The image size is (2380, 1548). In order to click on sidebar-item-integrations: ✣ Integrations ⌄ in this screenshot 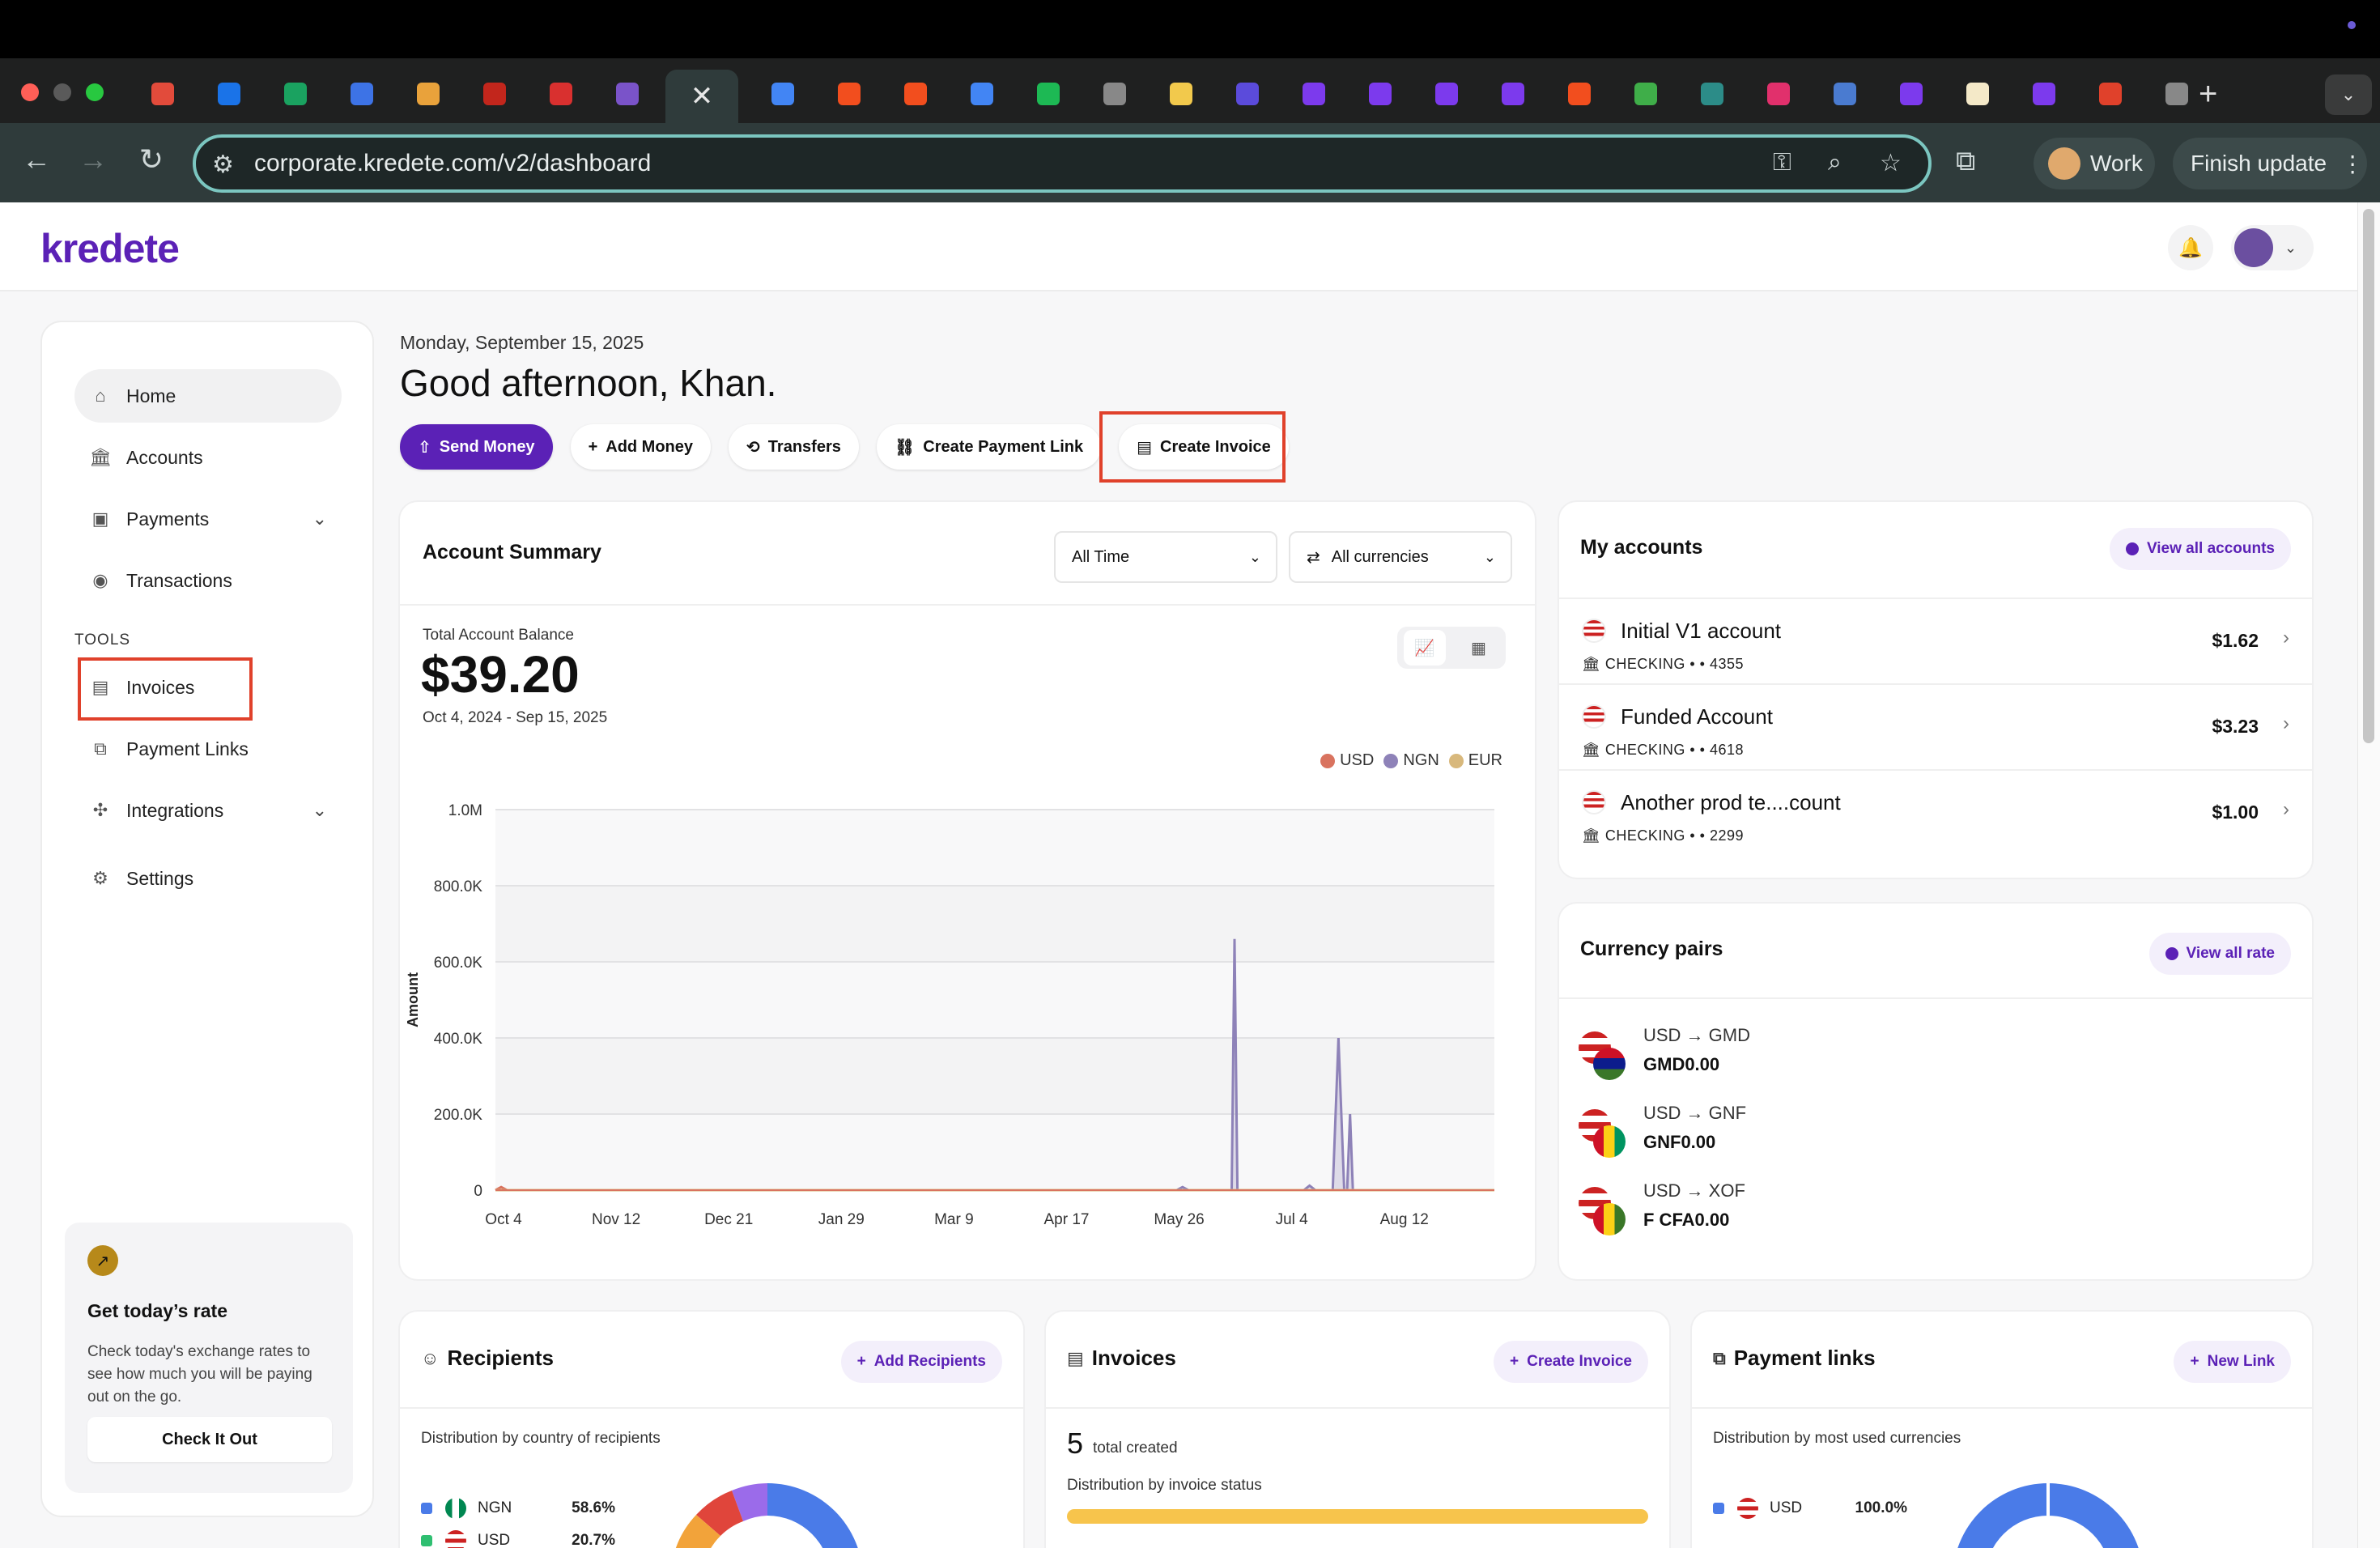, I will do `click(208, 811)`.